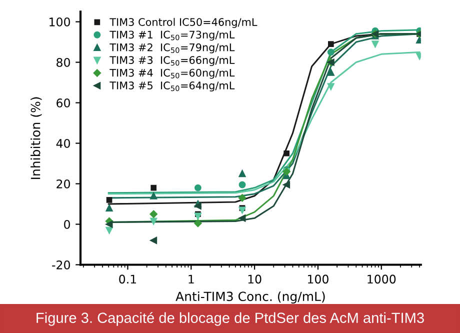 This screenshot has height=333, width=460. Describe the element at coordinates (382, 279) in the screenshot. I see `x-tick-label: 1000` at that location.